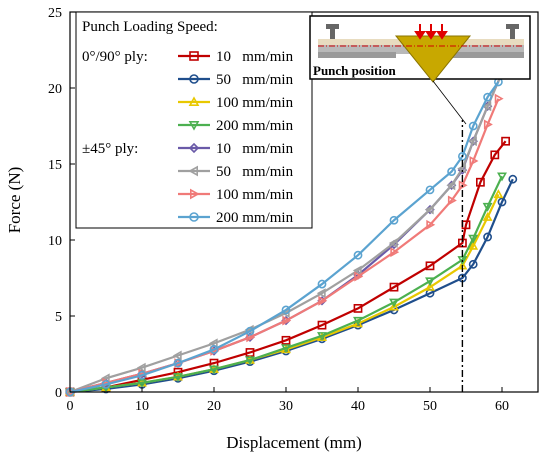  What do you see at coordinates (294, 442) in the screenshot?
I see `x-axis-label: Displacement (mm)` at bounding box center [294, 442].